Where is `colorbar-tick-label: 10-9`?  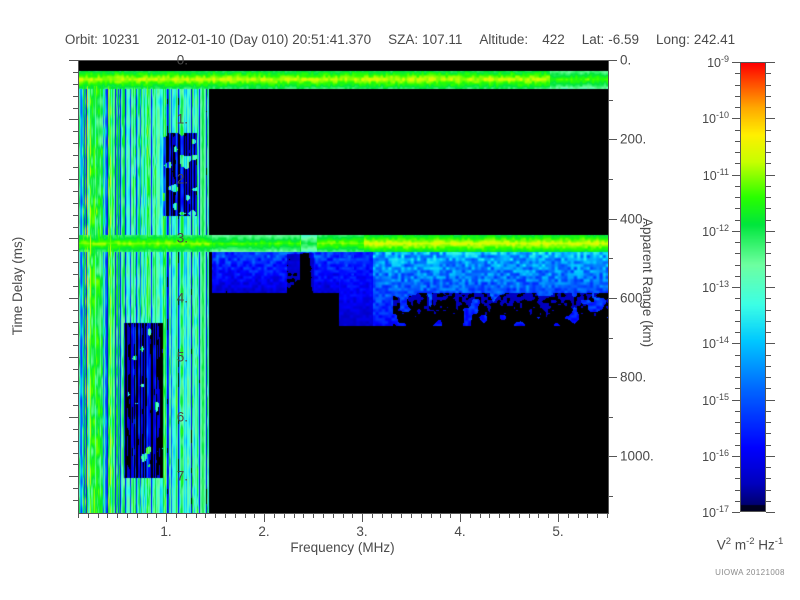
colorbar-tick-label: 10-9 is located at coordinates (718, 62).